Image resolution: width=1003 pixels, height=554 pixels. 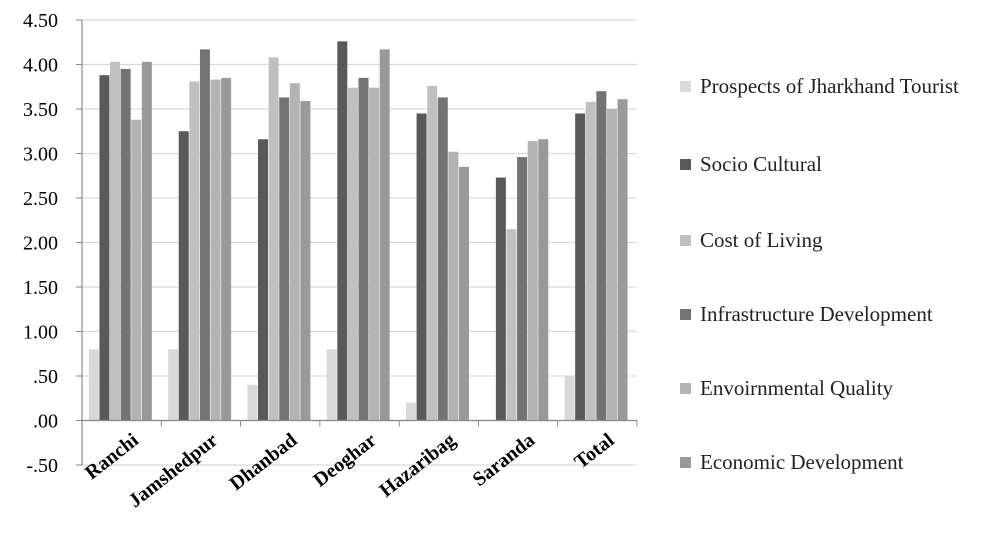 What do you see at coordinates (761, 240) in the screenshot?
I see `legend-label: Cost of Living` at bounding box center [761, 240].